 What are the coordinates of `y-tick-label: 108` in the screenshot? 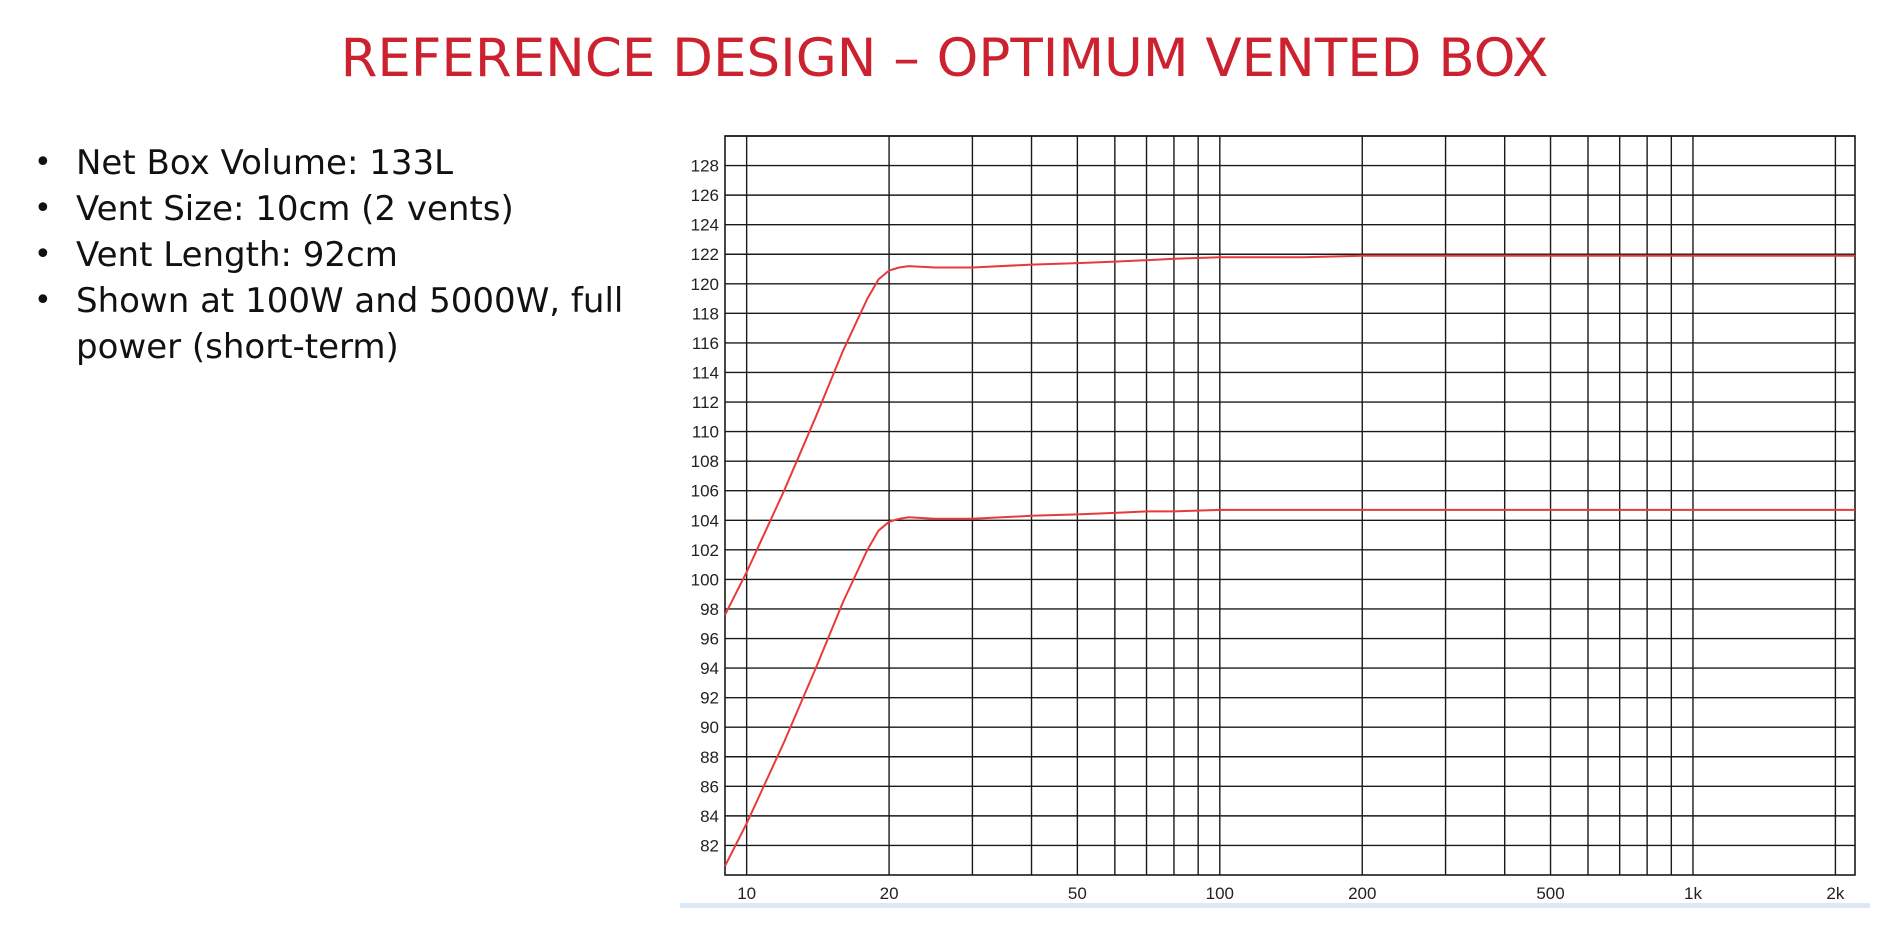 It's located at (705, 461).